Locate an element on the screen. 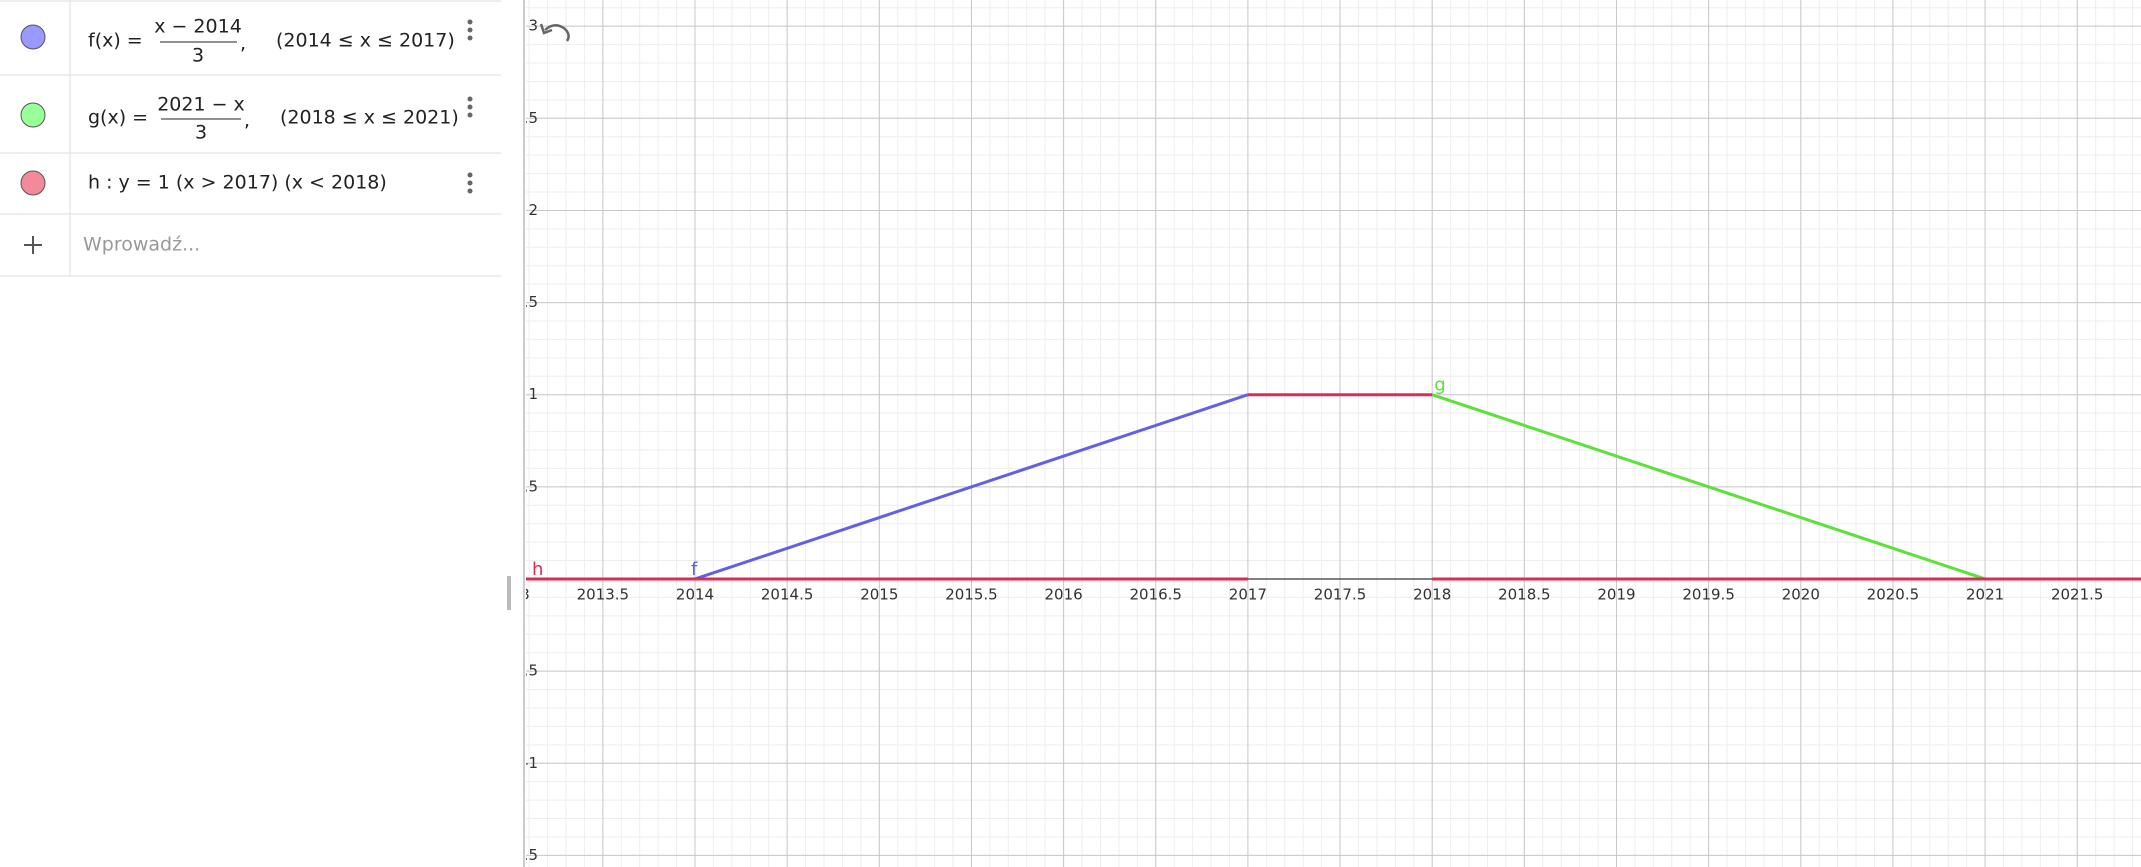  numerator: 2021 − x is located at coordinates (201, 105).